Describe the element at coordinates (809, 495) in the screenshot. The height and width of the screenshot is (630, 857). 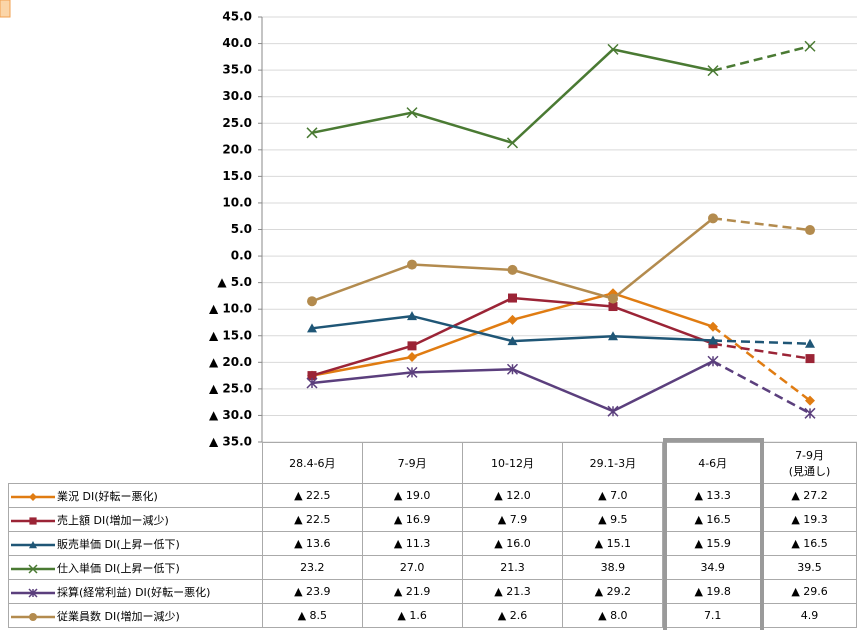
I see `value-label: ▲ 27.2` at that location.